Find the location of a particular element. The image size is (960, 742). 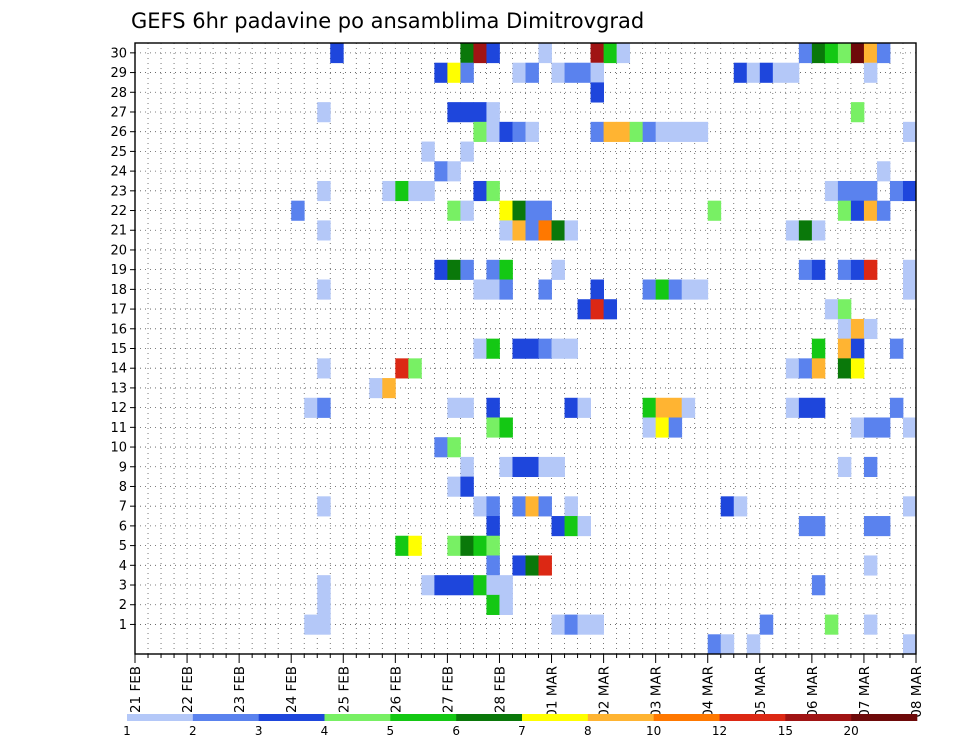

y-tick-label: 8 is located at coordinates (123, 487).